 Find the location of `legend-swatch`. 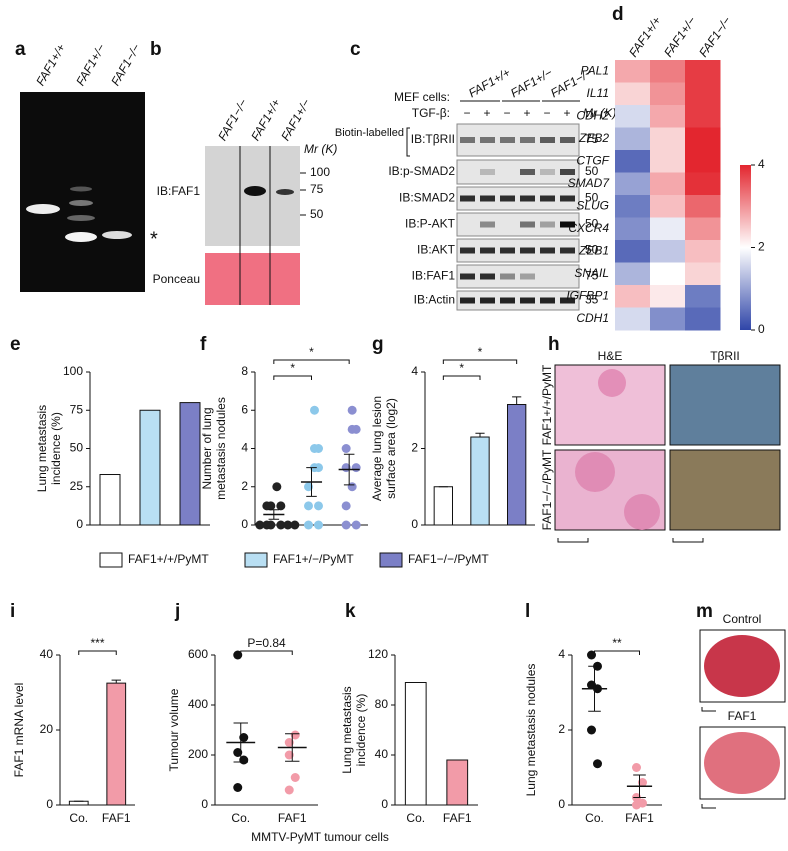

legend-swatch is located at coordinates (391, 560).